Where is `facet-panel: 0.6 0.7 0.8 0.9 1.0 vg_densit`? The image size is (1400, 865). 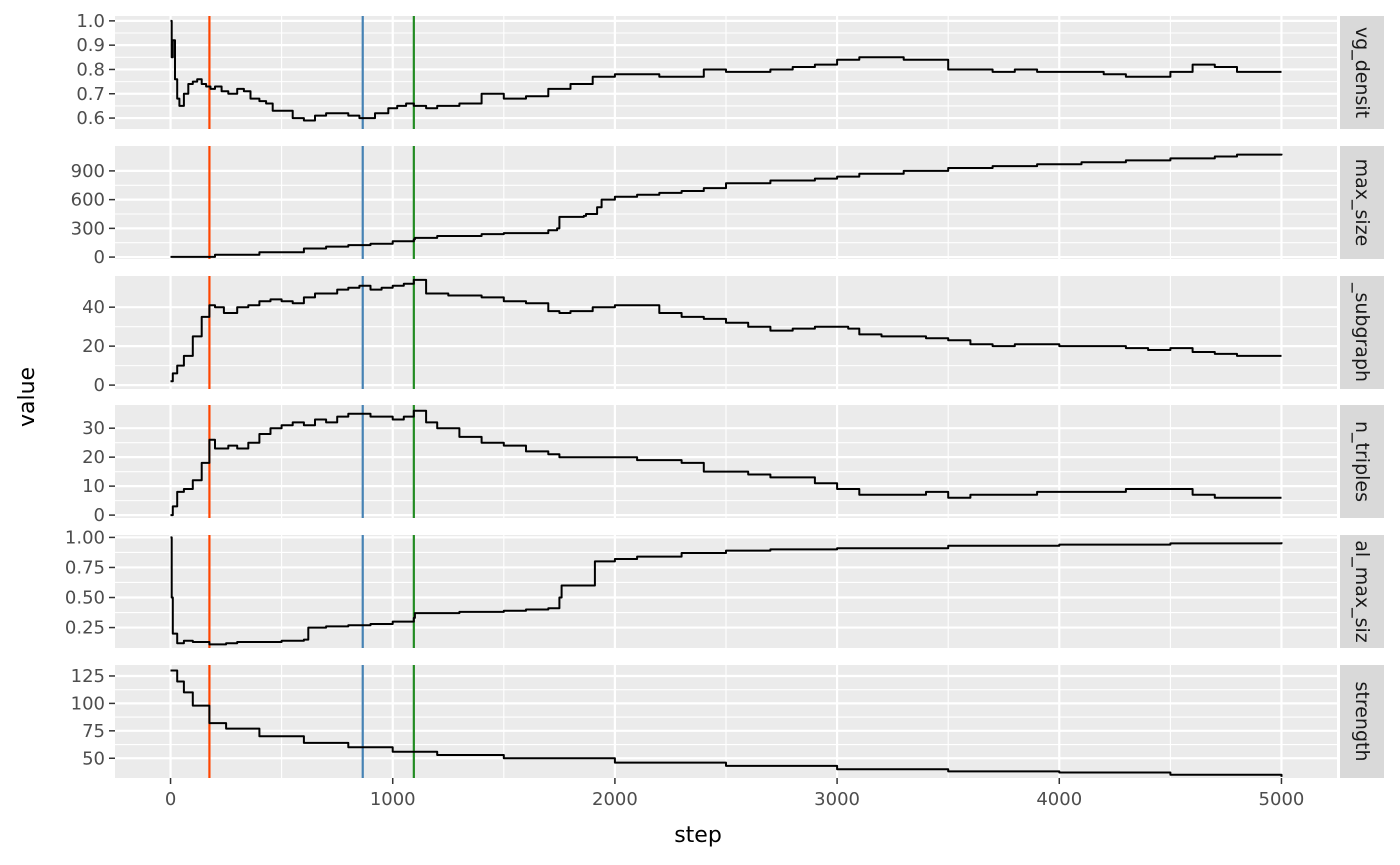 facet-panel: 0.6 0.7 0.8 0.9 1.0 vg_densit is located at coordinates (730, 70).